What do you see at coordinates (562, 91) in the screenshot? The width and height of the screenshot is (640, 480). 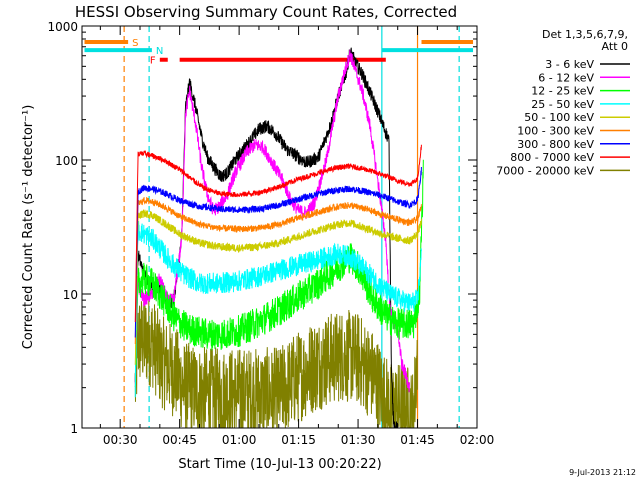 I see `legend-label: 12 - 25 keV` at bounding box center [562, 91].